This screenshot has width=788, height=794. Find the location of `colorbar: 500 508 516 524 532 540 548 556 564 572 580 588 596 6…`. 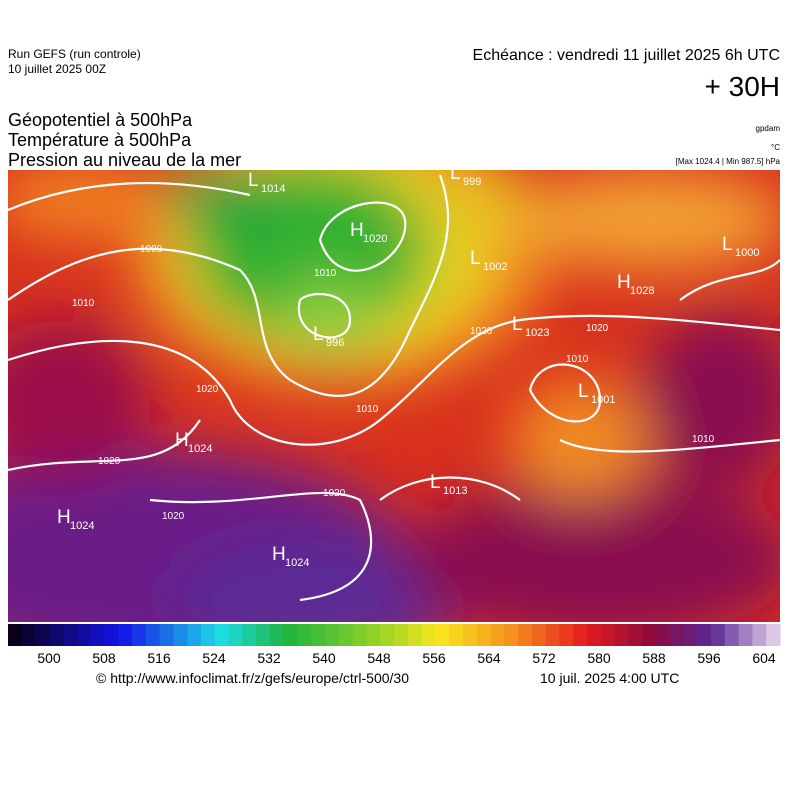

colorbar: 500 508 516 524 532 540 548 556 564 572 580 588 596 6… is located at coordinates (394, 645).